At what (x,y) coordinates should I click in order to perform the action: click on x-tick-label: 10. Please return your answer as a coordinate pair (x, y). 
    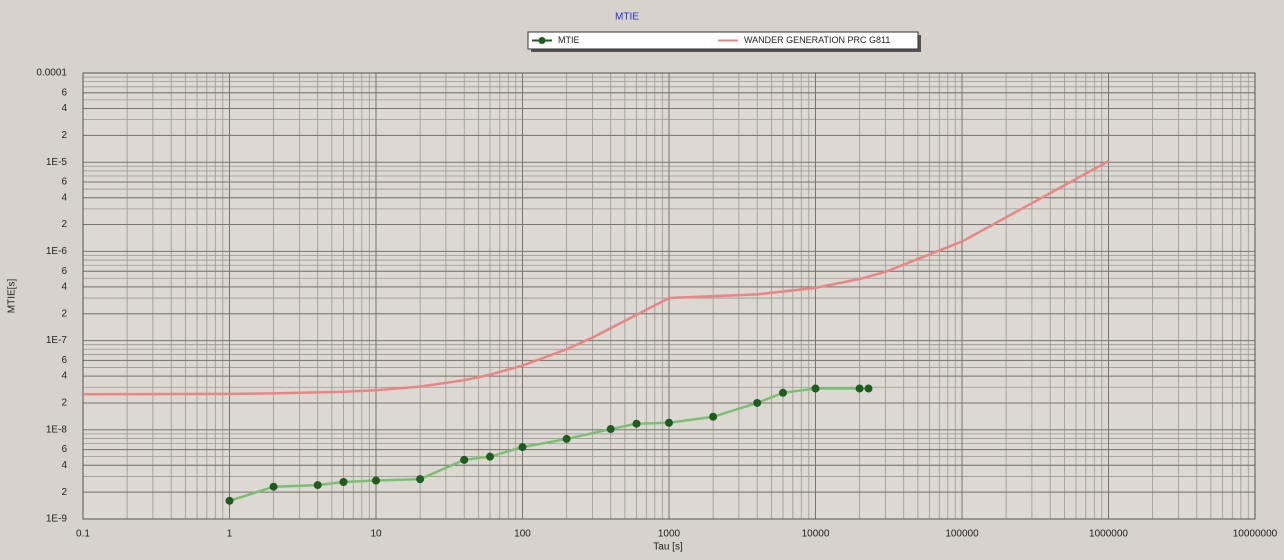
    Looking at the image, I should click on (376, 534).